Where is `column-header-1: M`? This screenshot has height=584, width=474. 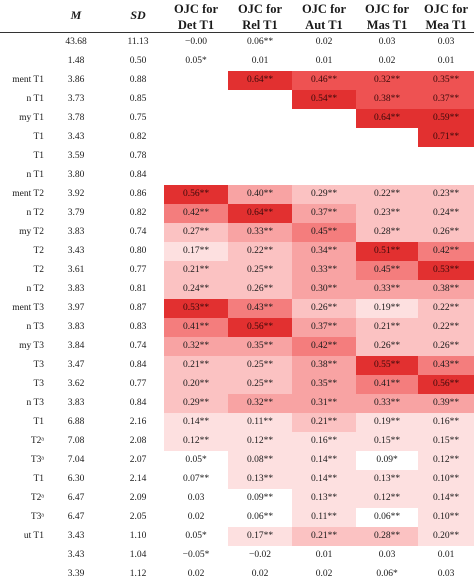 column-header-1: M is located at coordinates (76, 15).